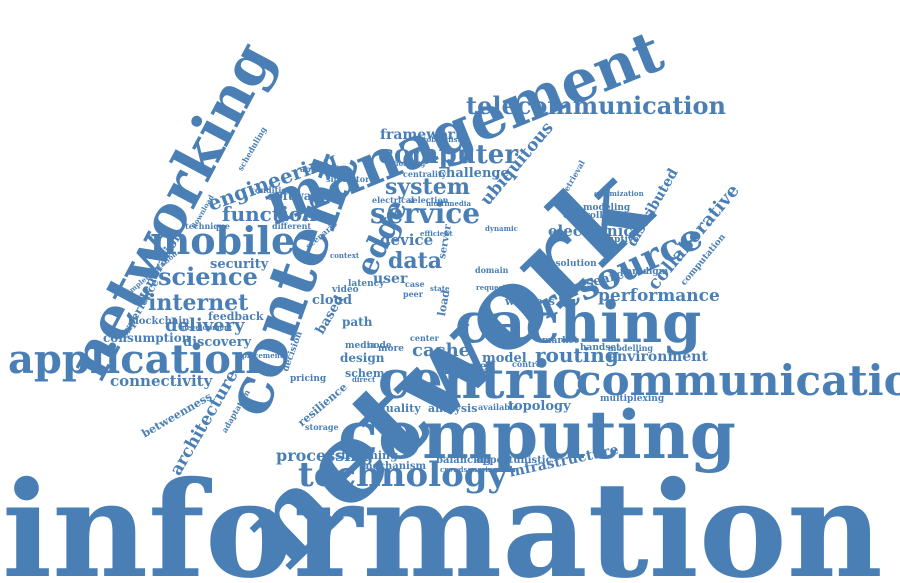 The height and width of the screenshot is (583, 900). Describe the element at coordinates (514, 460) in the screenshot. I see `word-opportunistic: opportunistic` at that location.